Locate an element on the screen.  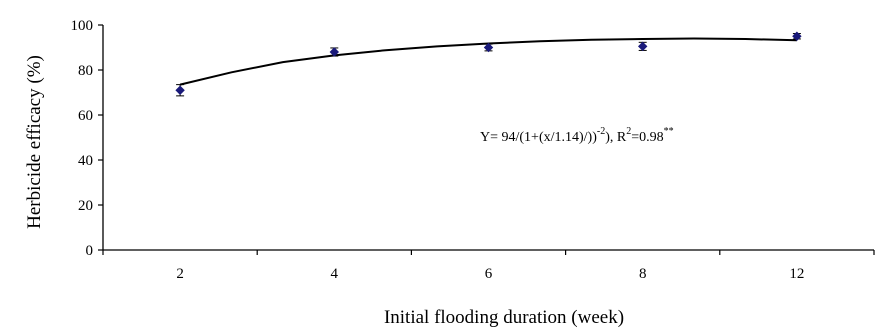
r-squared-value: =0.98 is located at coordinates (647, 137).